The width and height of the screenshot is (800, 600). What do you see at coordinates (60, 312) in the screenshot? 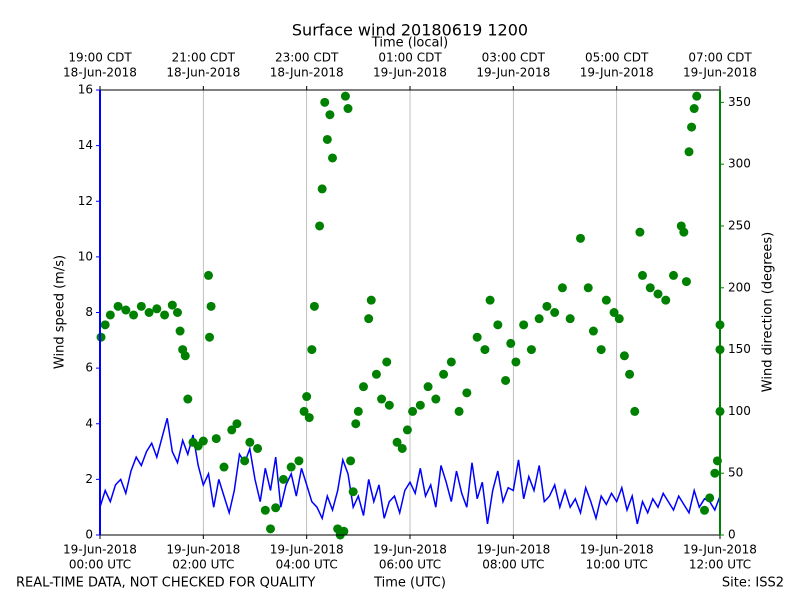
I see `y-axis-title: Wind speed (m/s)` at bounding box center [60, 312].